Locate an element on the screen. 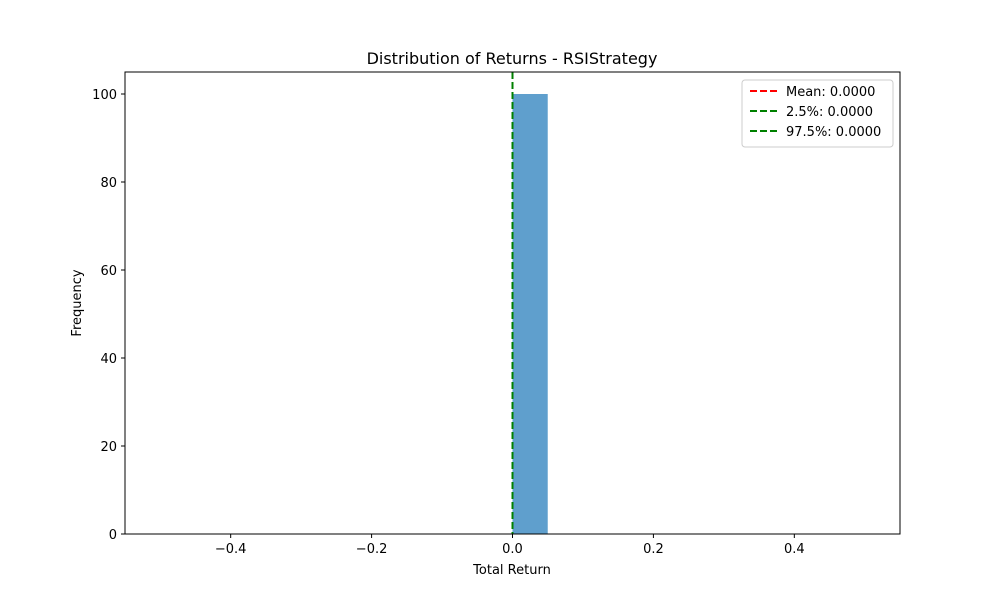 This screenshot has height=600, width=1000. y-tick-label: 0 is located at coordinates (113, 535).